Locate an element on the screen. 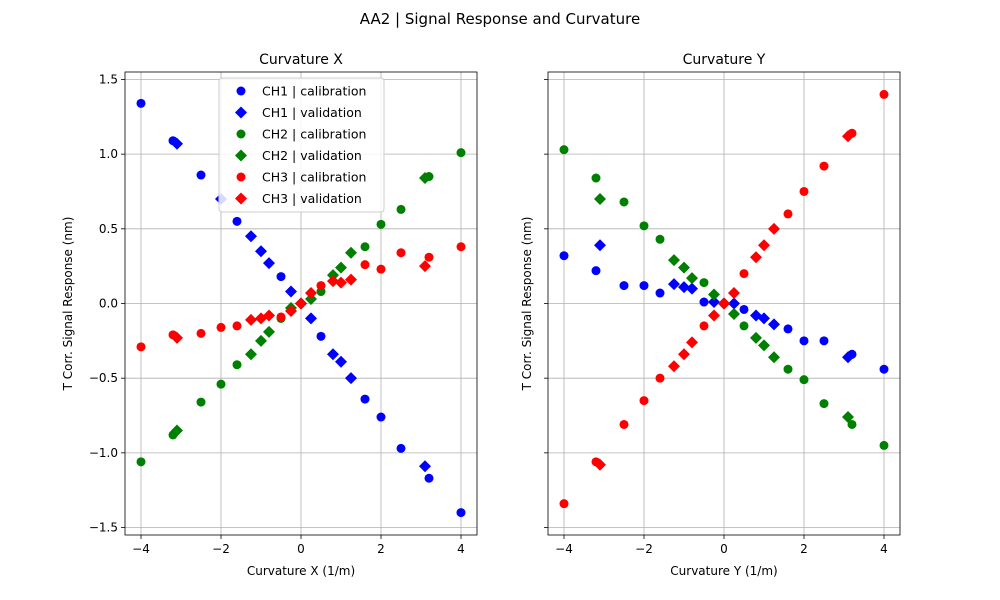 This screenshot has height=600, width=1000. legend-label: CH1 | calibration is located at coordinates (314, 91).